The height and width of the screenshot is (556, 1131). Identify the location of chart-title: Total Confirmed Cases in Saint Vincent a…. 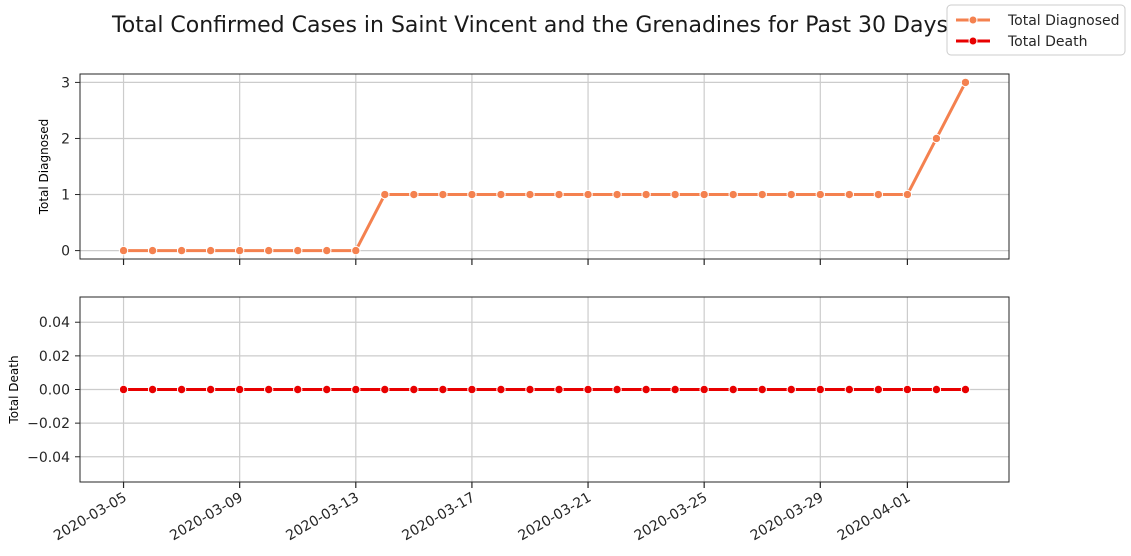
(529, 25).